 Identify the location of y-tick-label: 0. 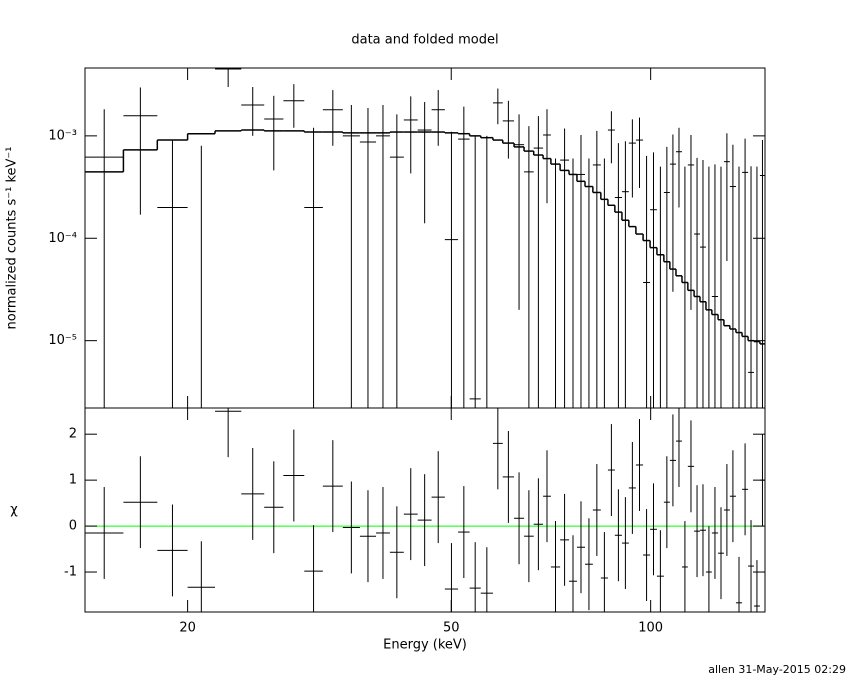
(73, 526).